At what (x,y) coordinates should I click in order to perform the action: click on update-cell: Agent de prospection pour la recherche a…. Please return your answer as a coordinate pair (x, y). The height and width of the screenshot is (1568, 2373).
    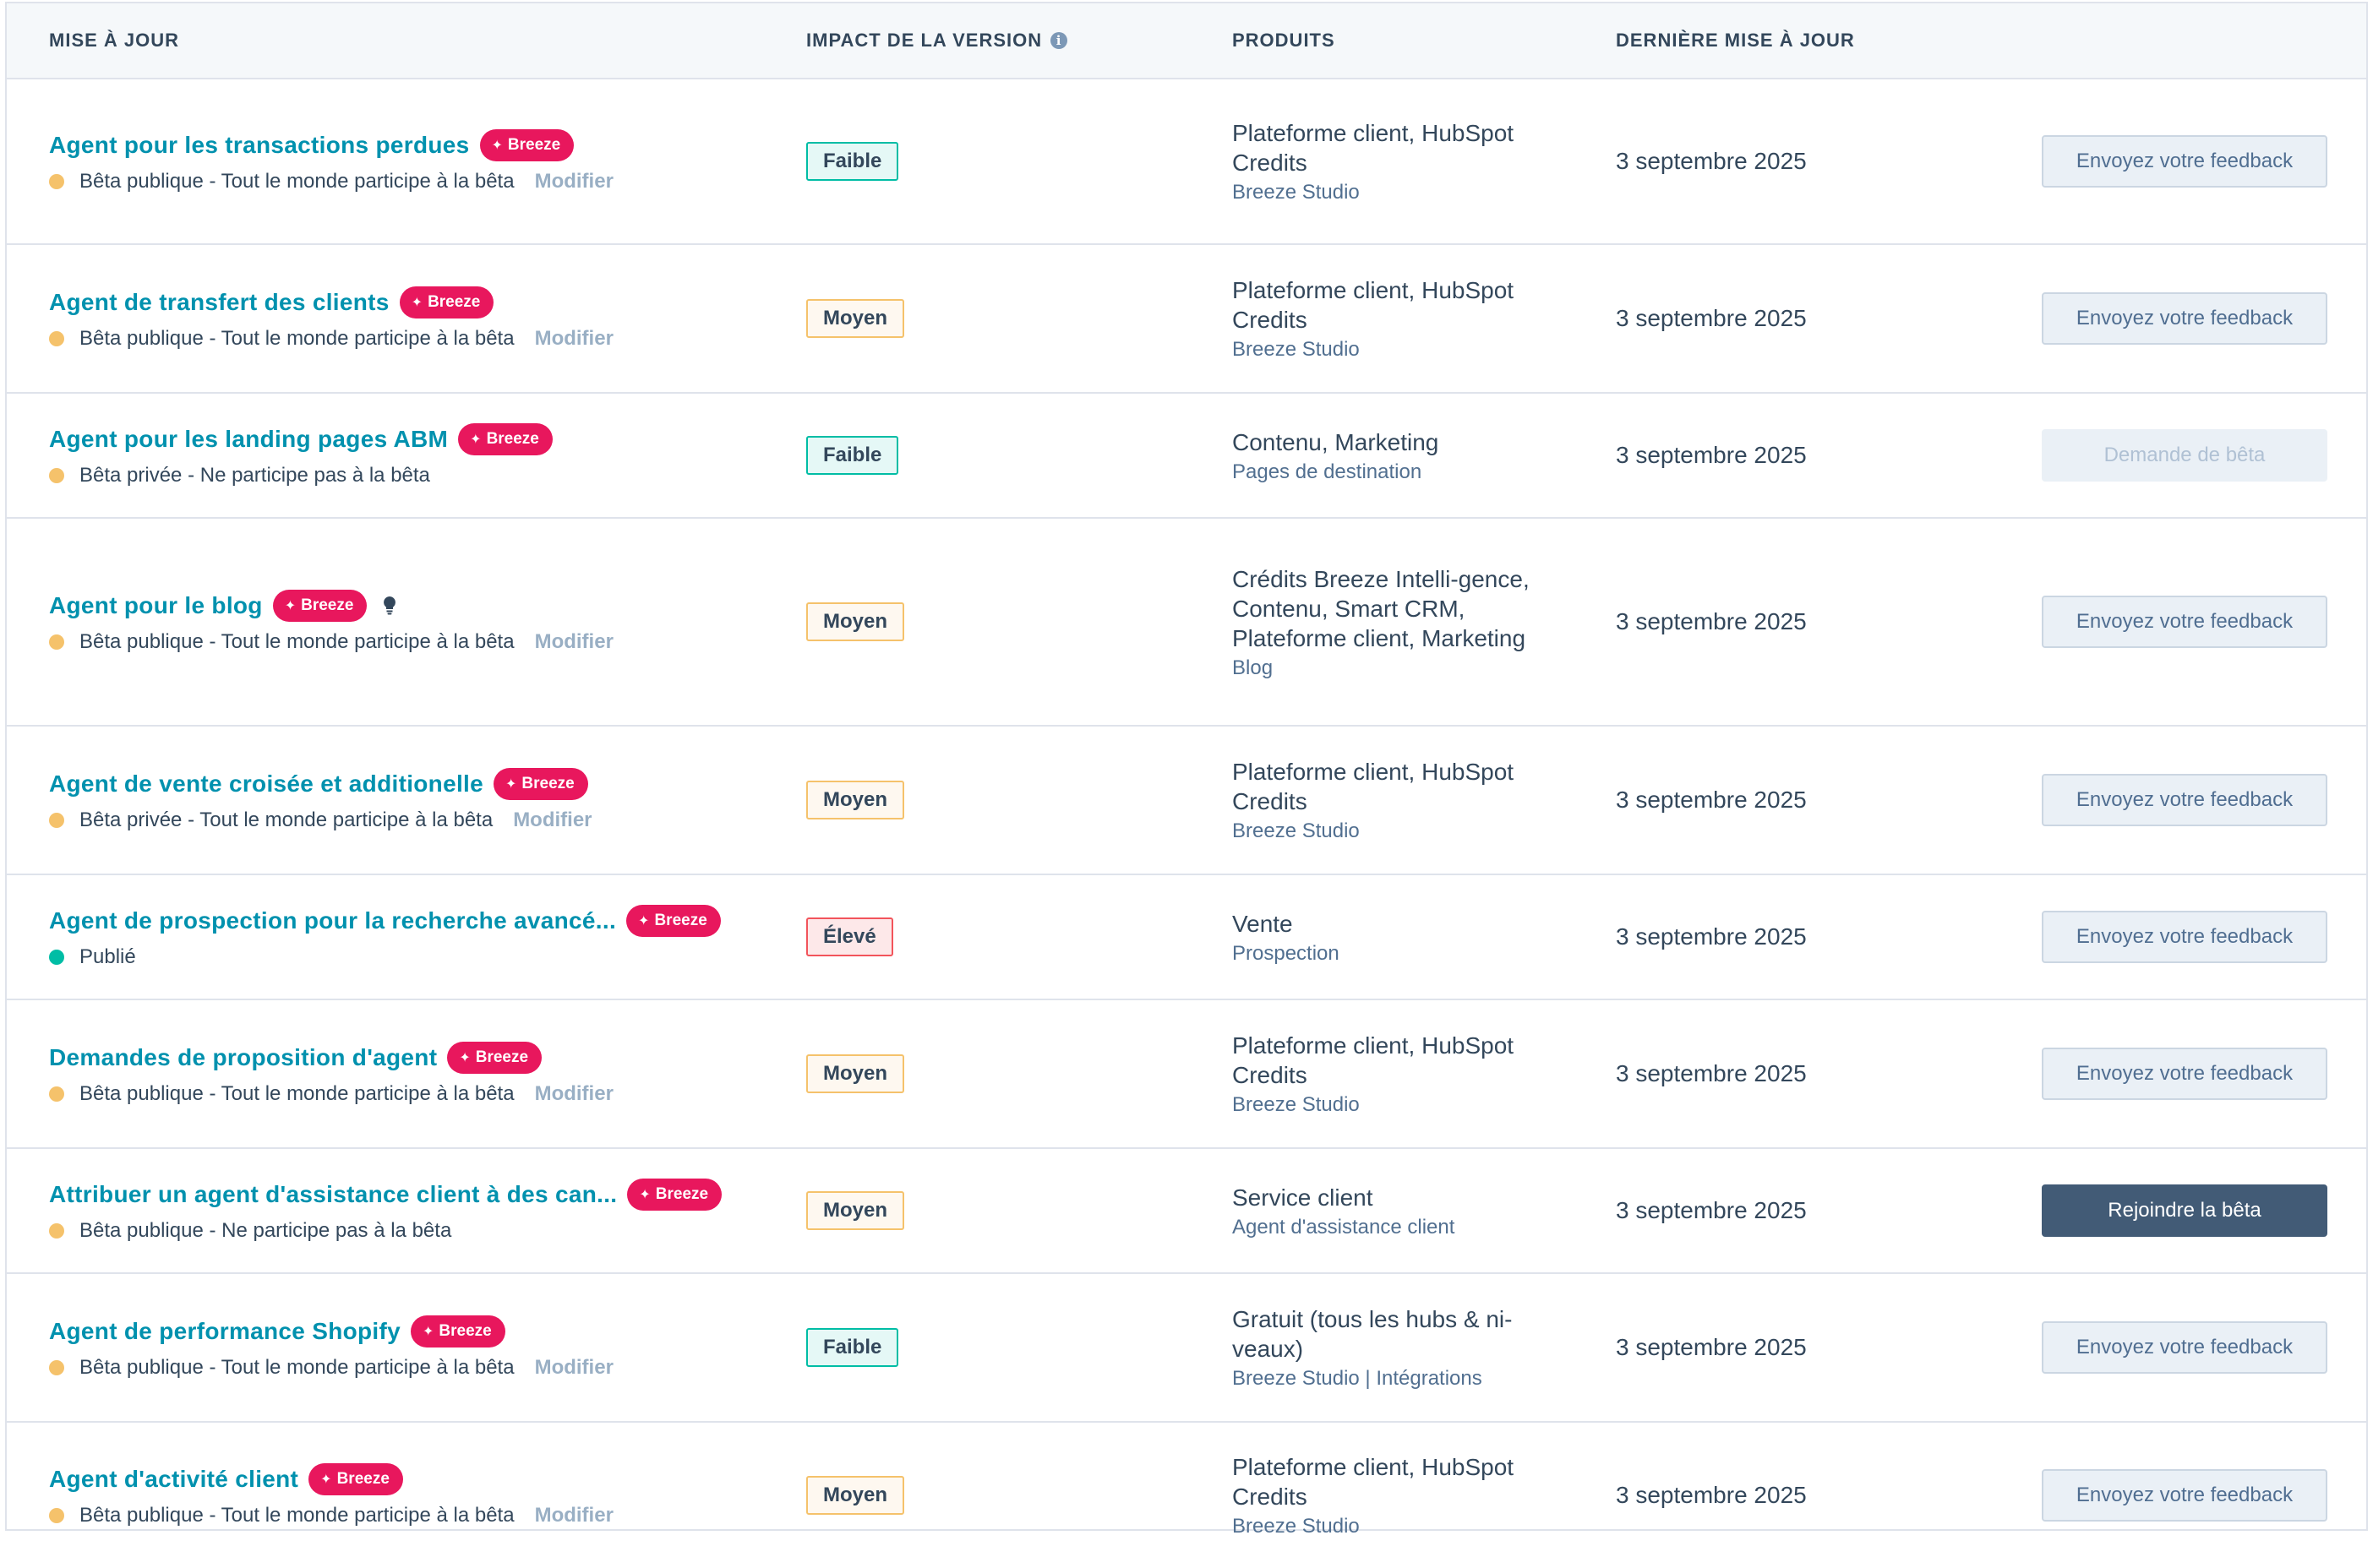
    Looking at the image, I should click on (406, 937).